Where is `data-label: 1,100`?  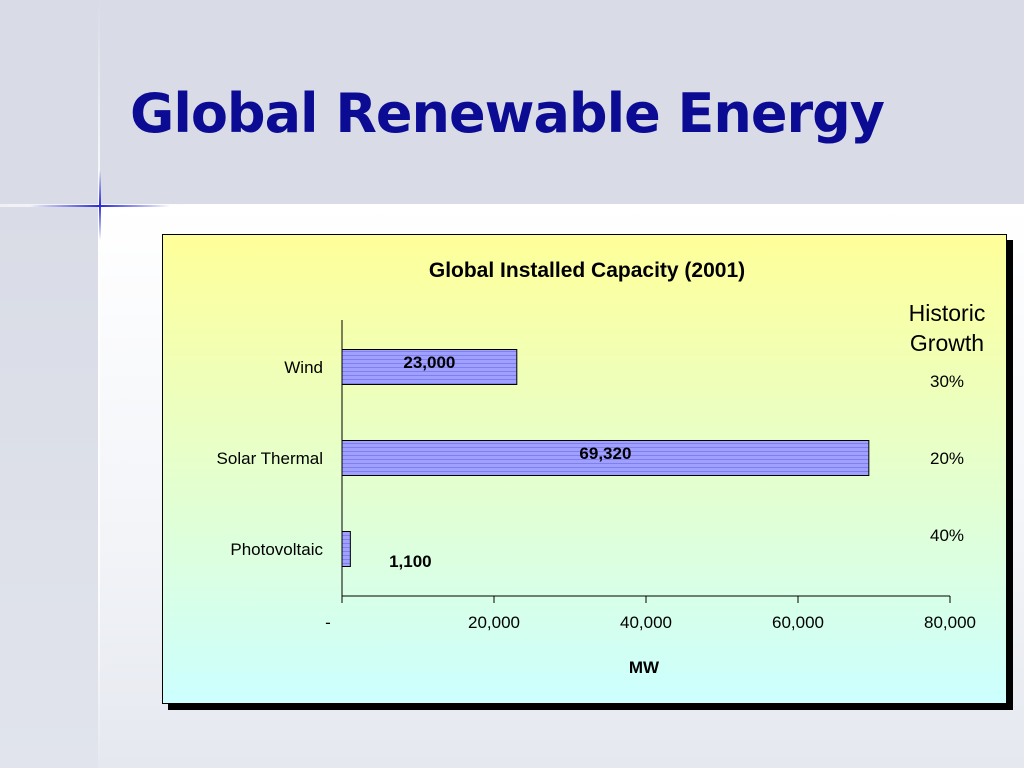
data-label: 1,100 is located at coordinates (410, 561).